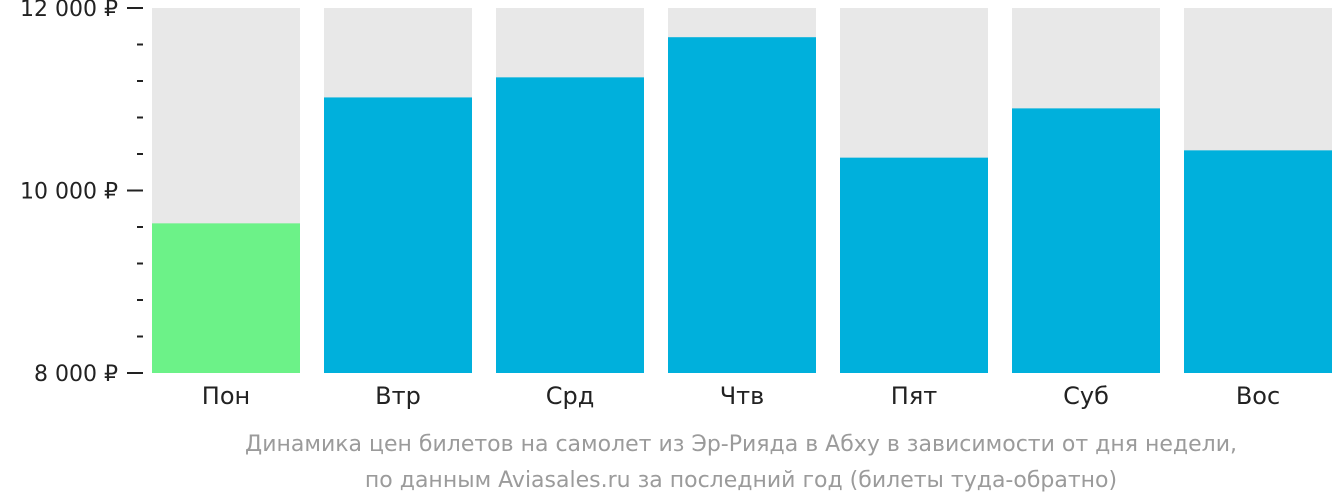 This screenshot has width=1332, height=502. Describe the element at coordinates (226, 396) in the screenshot. I see `x-category-label: Пон` at that location.